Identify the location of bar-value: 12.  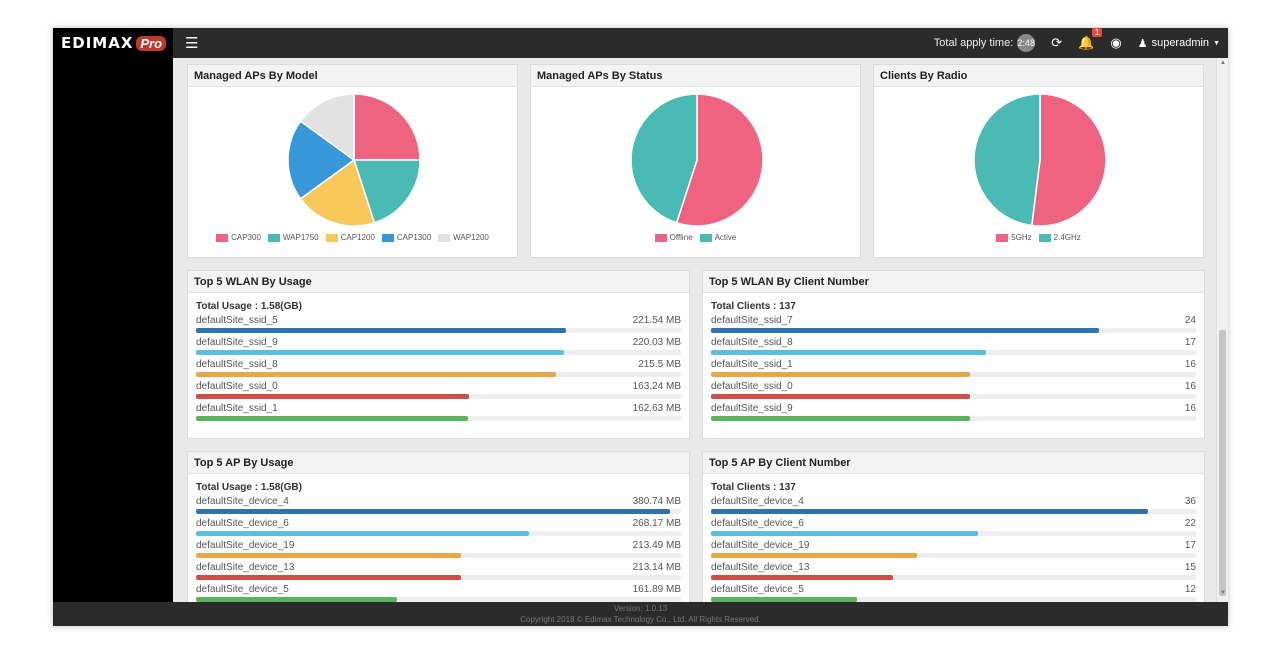
(1190, 589).